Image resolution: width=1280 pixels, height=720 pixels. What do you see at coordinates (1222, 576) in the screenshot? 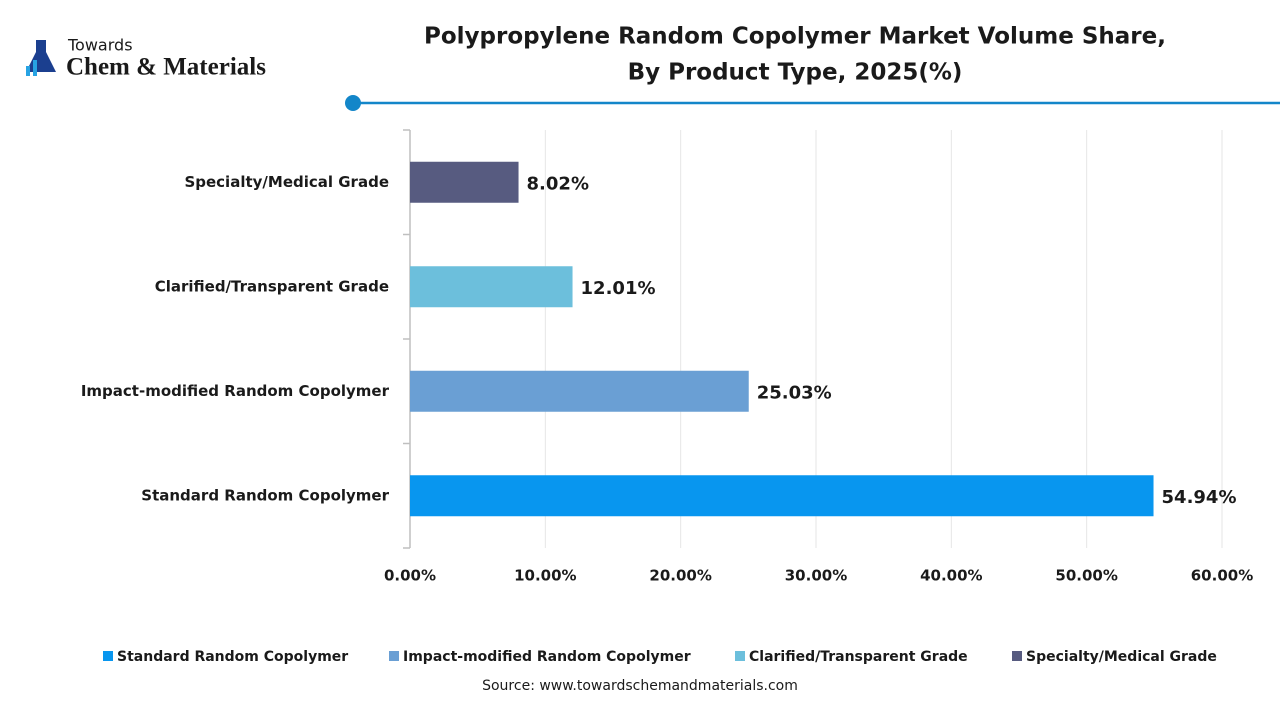
I see `x-tick-label: 60.00%` at bounding box center [1222, 576].